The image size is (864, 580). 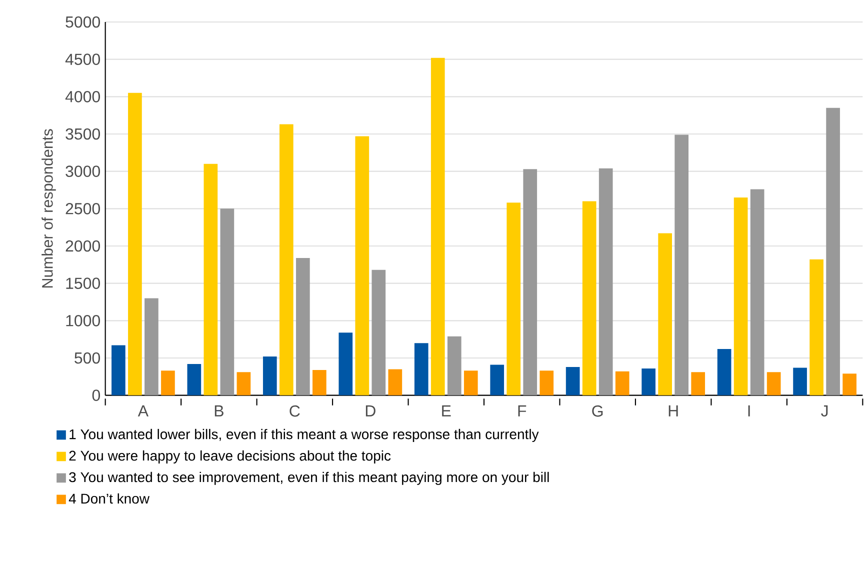 What do you see at coordinates (219, 410) in the screenshot?
I see `x-tick-label: B` at bounding box center [219, 410].